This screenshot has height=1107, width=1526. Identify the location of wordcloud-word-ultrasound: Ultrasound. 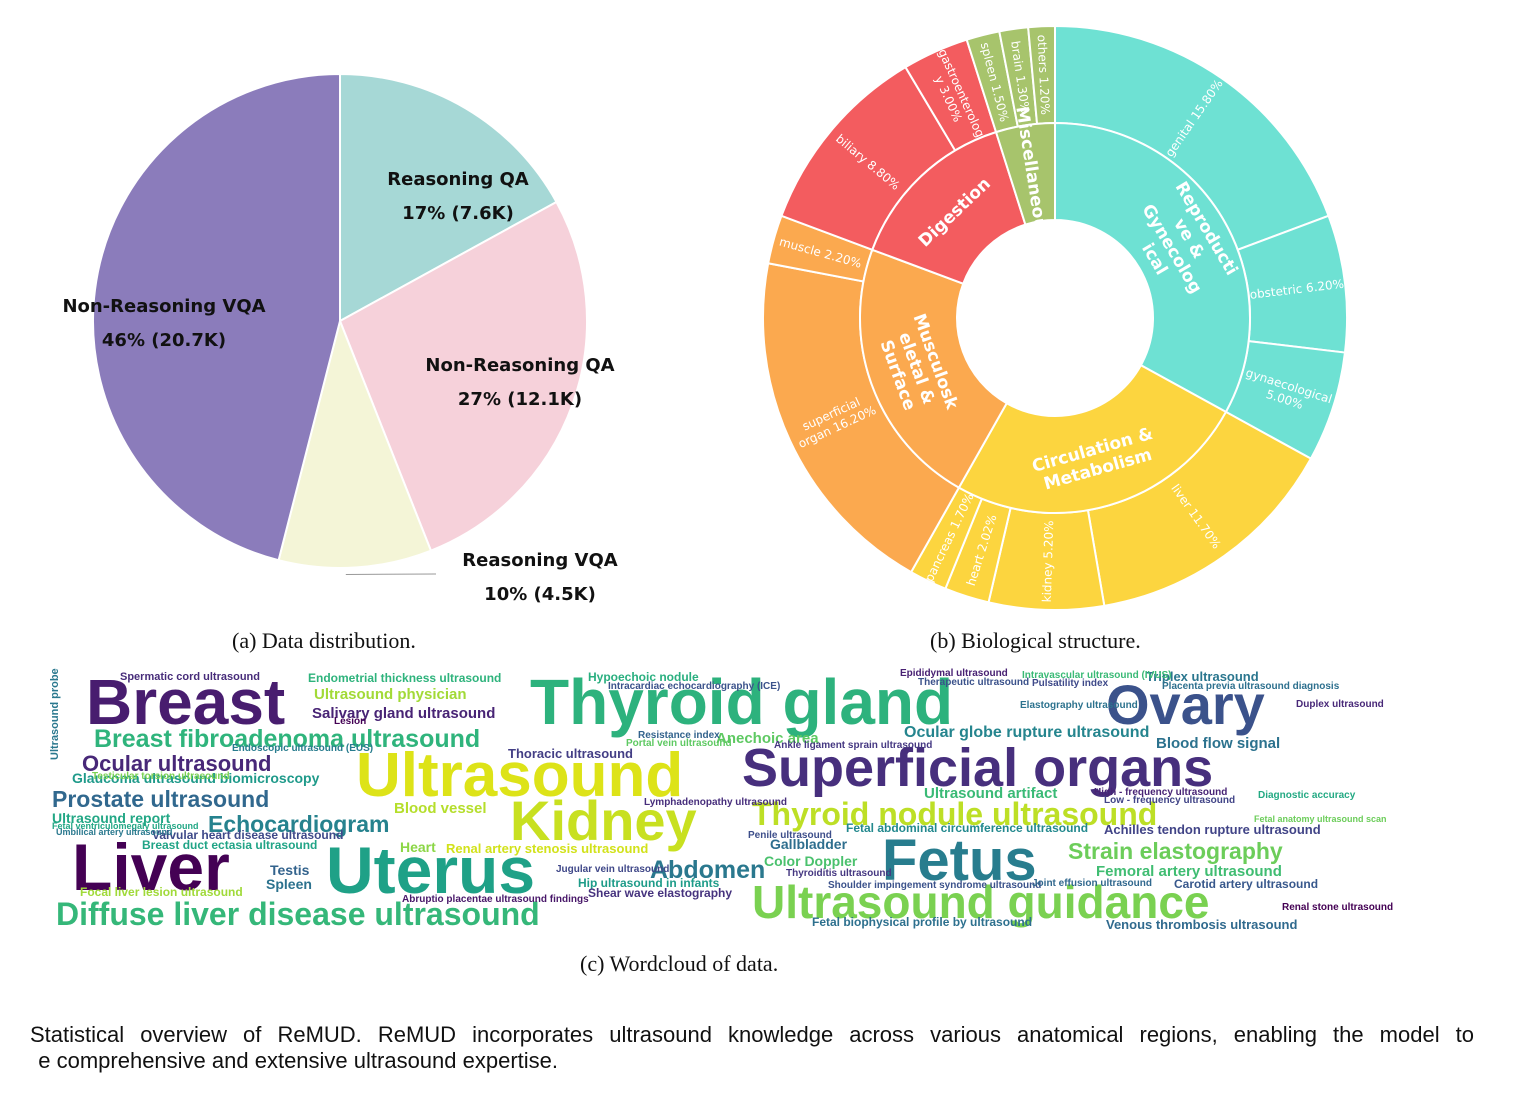
(519, 775).